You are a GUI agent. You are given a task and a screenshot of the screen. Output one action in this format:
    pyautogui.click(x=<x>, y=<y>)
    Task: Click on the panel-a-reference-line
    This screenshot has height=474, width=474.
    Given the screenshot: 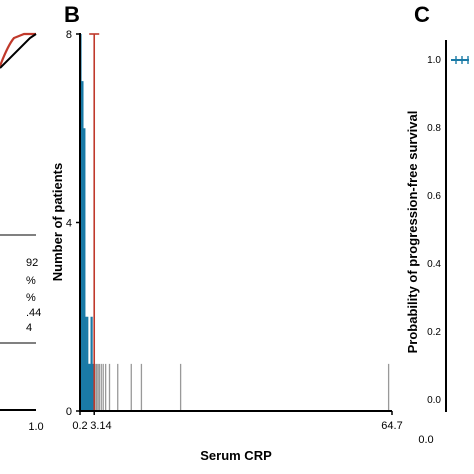 What is the action you would take?
    pyautogui.click(x=18, y=51)
    